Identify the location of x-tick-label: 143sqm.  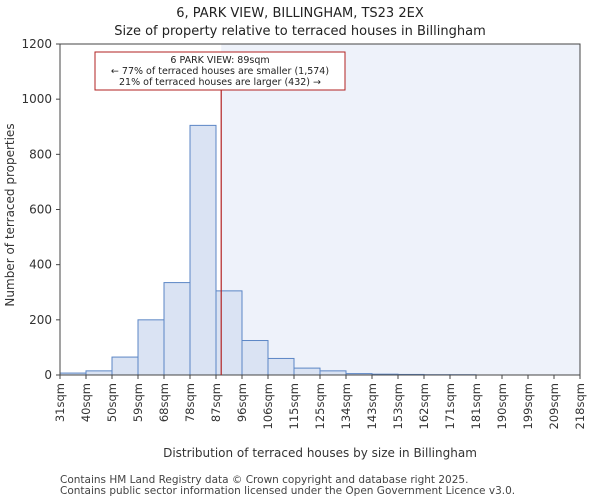
(372, 406).